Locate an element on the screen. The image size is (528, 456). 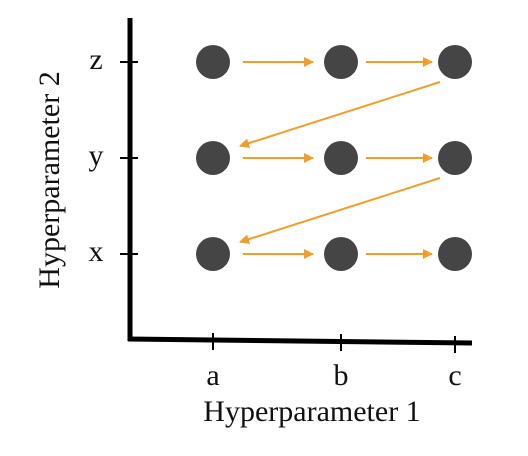
y-tick-label: x is located at coordinates (96, 251).